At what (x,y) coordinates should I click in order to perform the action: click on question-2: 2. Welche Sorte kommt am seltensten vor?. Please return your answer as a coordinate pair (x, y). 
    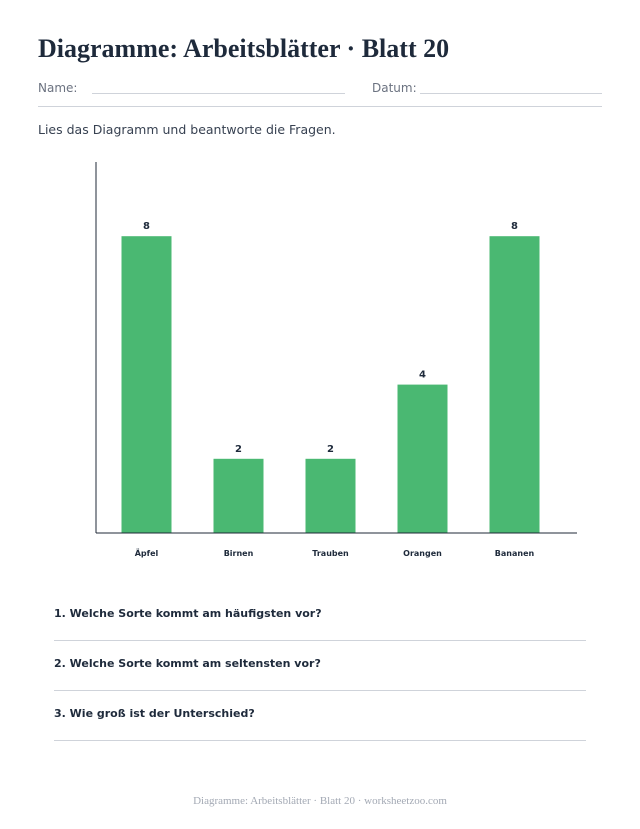
    Looking at the image, I should click on (187, 663).